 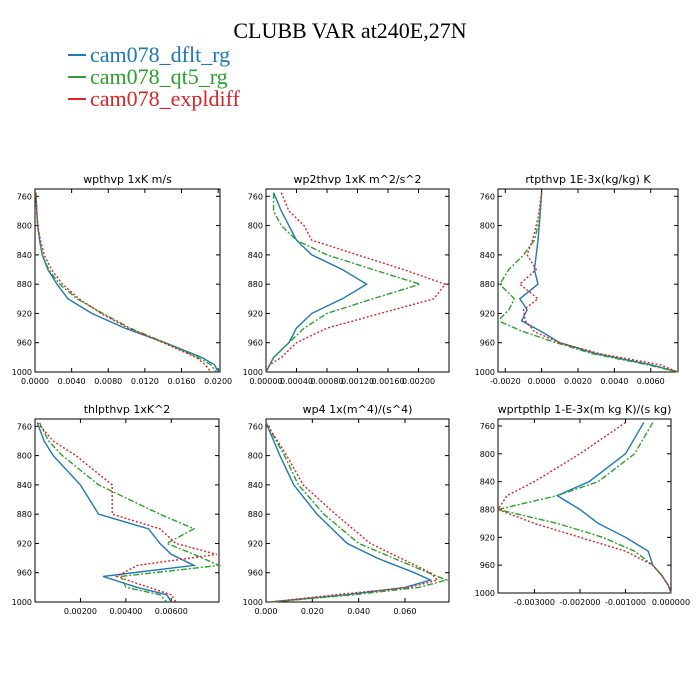 What do you see at coordinates (350, 30) in the screenshot?
I see `figure-title: CLUBB VAR at240E,27N` at bounding box center [350, 30].